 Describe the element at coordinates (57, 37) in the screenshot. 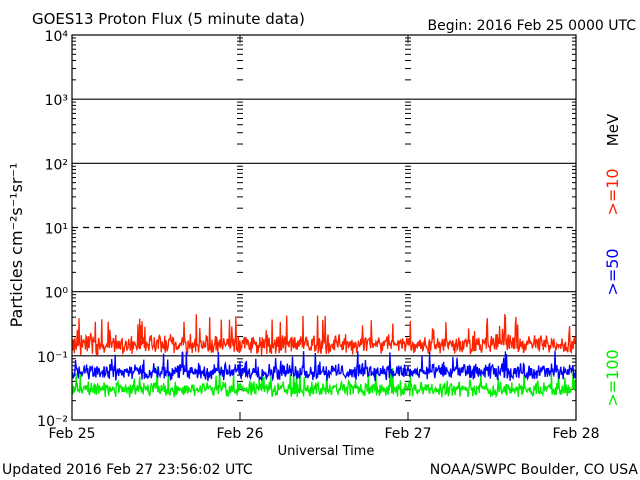

I see `y-tick-label: 10⁴` at that location.